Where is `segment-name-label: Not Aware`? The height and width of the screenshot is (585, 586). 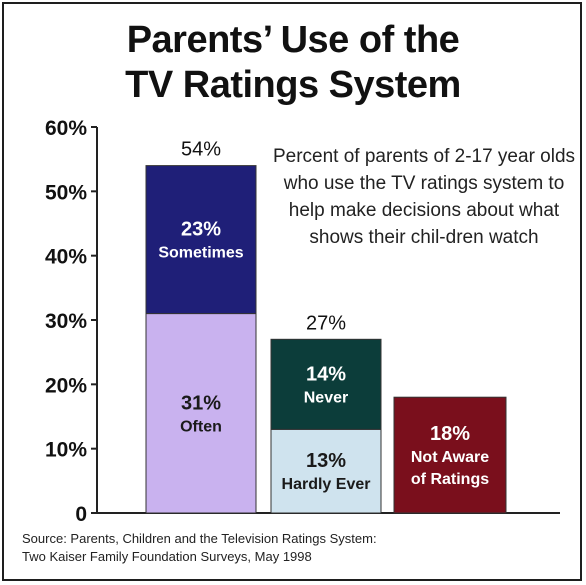
segment-name-label: Not Aware is located at coordinates (450, 457).